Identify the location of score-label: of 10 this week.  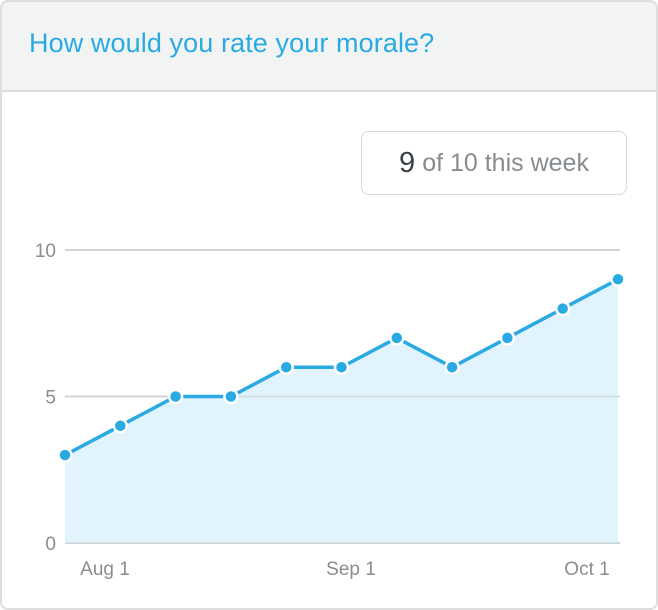
(505, 162).